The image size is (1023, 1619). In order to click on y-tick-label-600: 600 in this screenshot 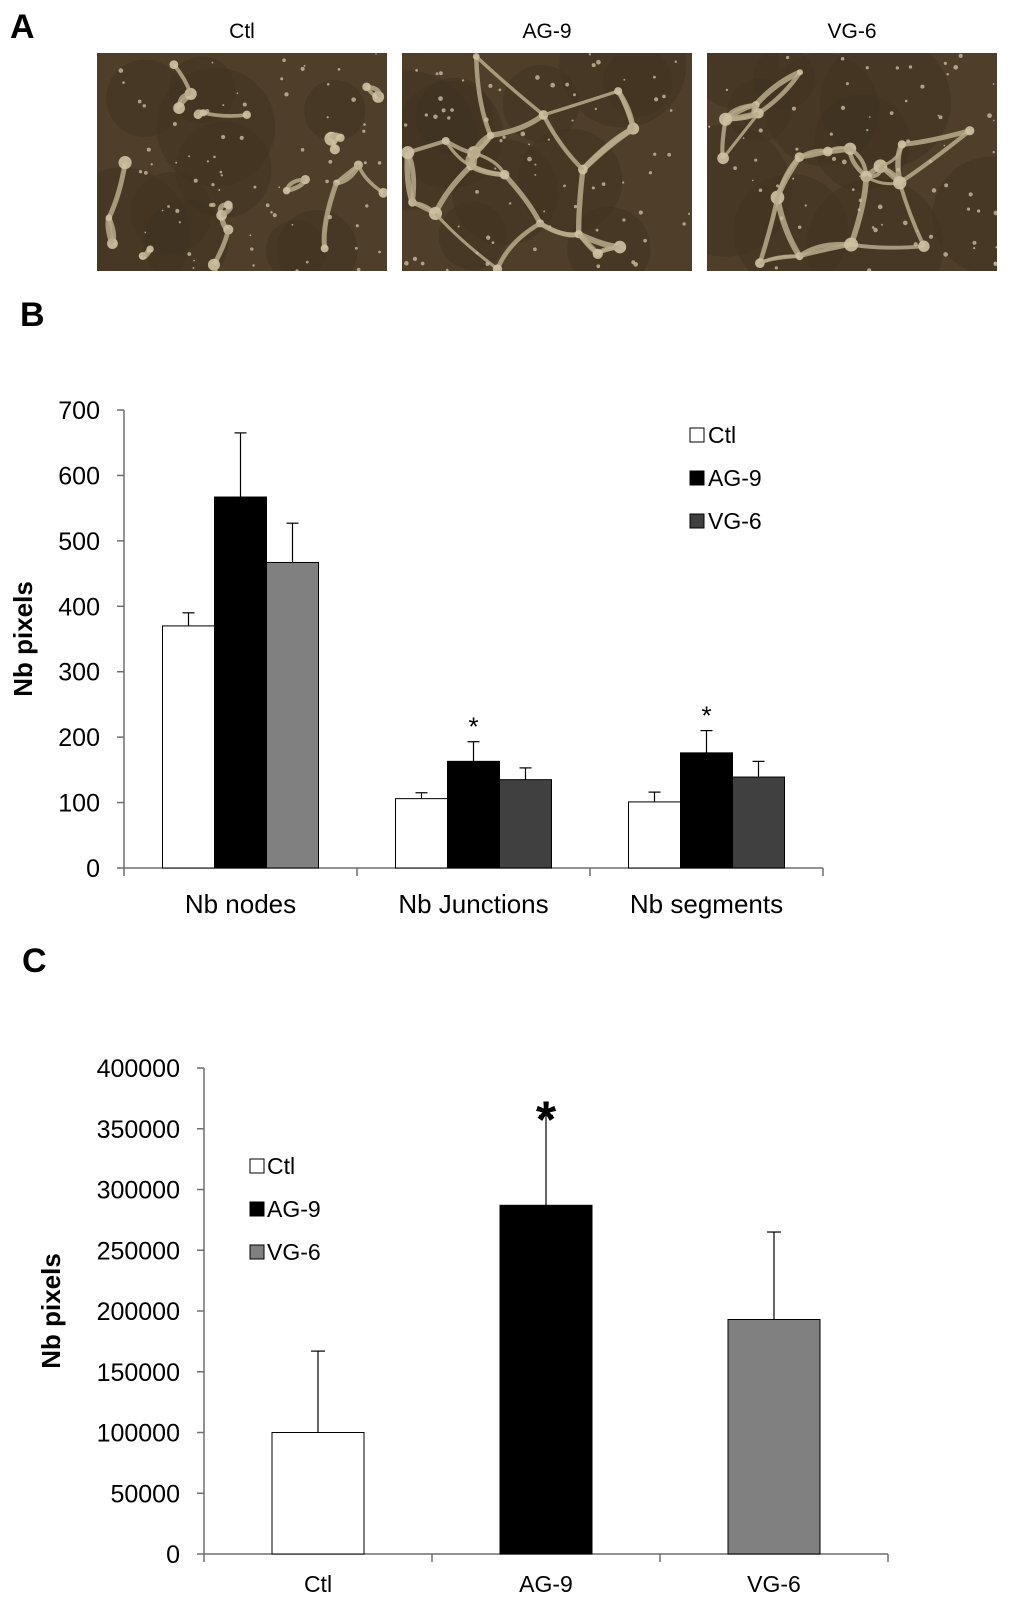, I will do `click(79, 476)`.